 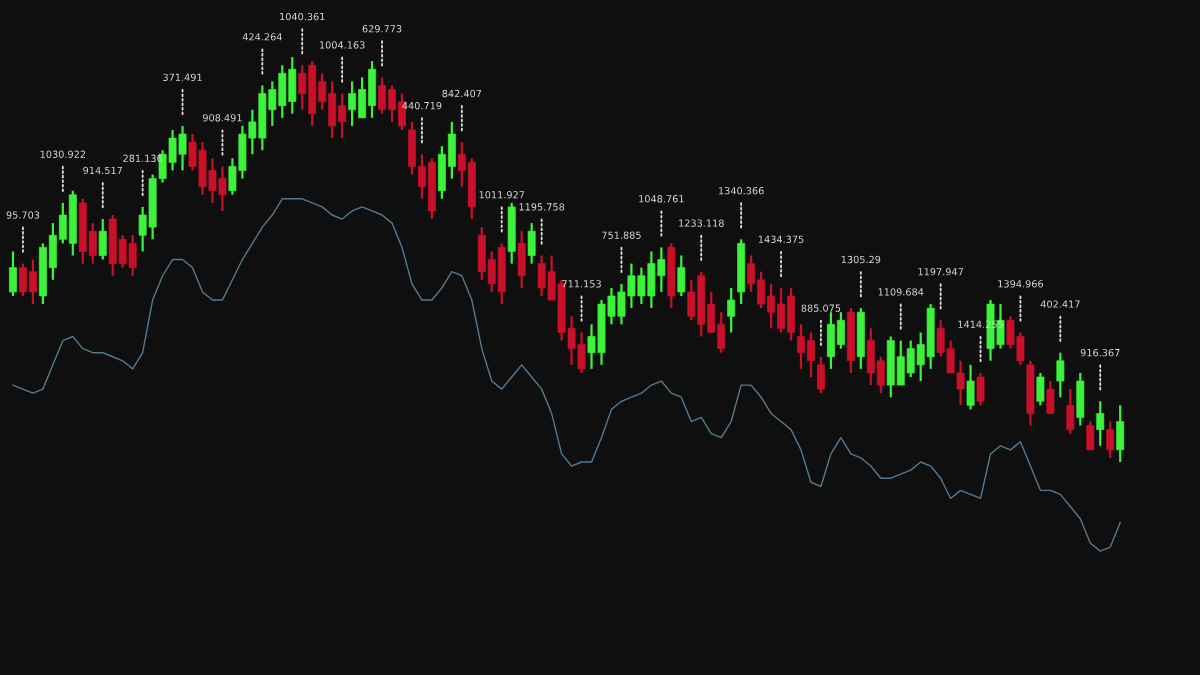 I want to click on annotation: 916.367, so click(x=1100, y=352).